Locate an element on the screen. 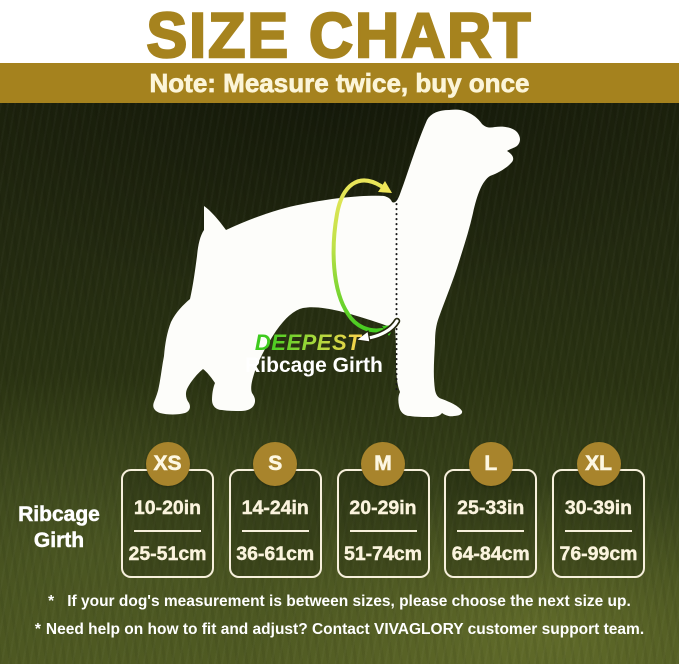  size-cm: 51-74cm is located at coordinates (383, 553).